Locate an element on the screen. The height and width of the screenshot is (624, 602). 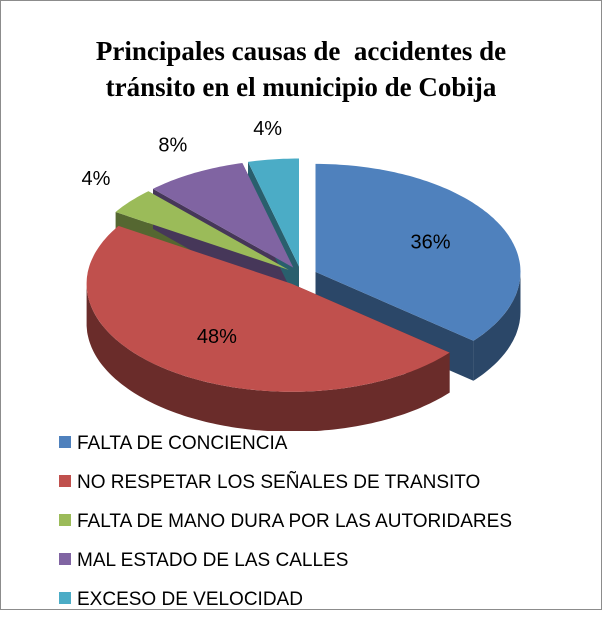
legend-label: EXCESO DE VELOCIDAD is located at coordinates (190, 599).